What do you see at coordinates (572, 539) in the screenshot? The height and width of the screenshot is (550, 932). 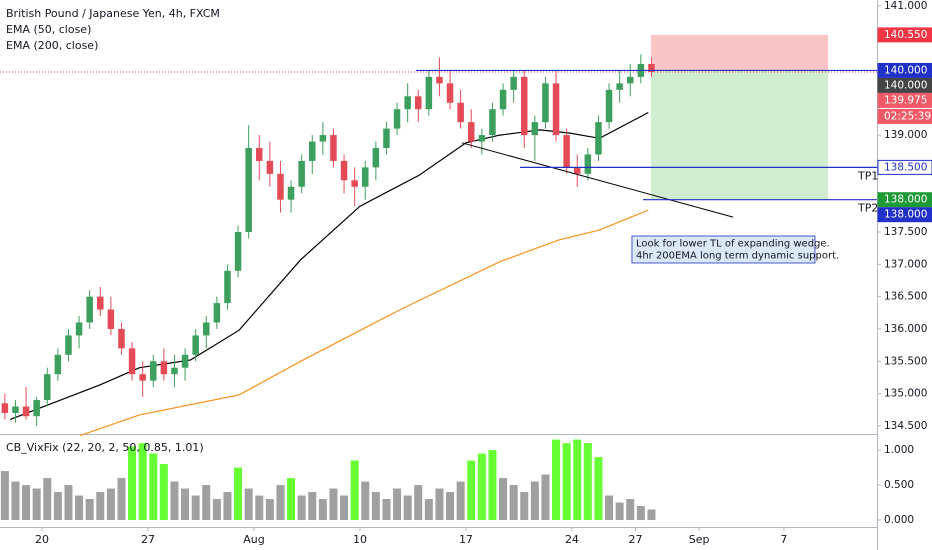 I see `x-tick-label: 24` at bounding box center [572, 539].